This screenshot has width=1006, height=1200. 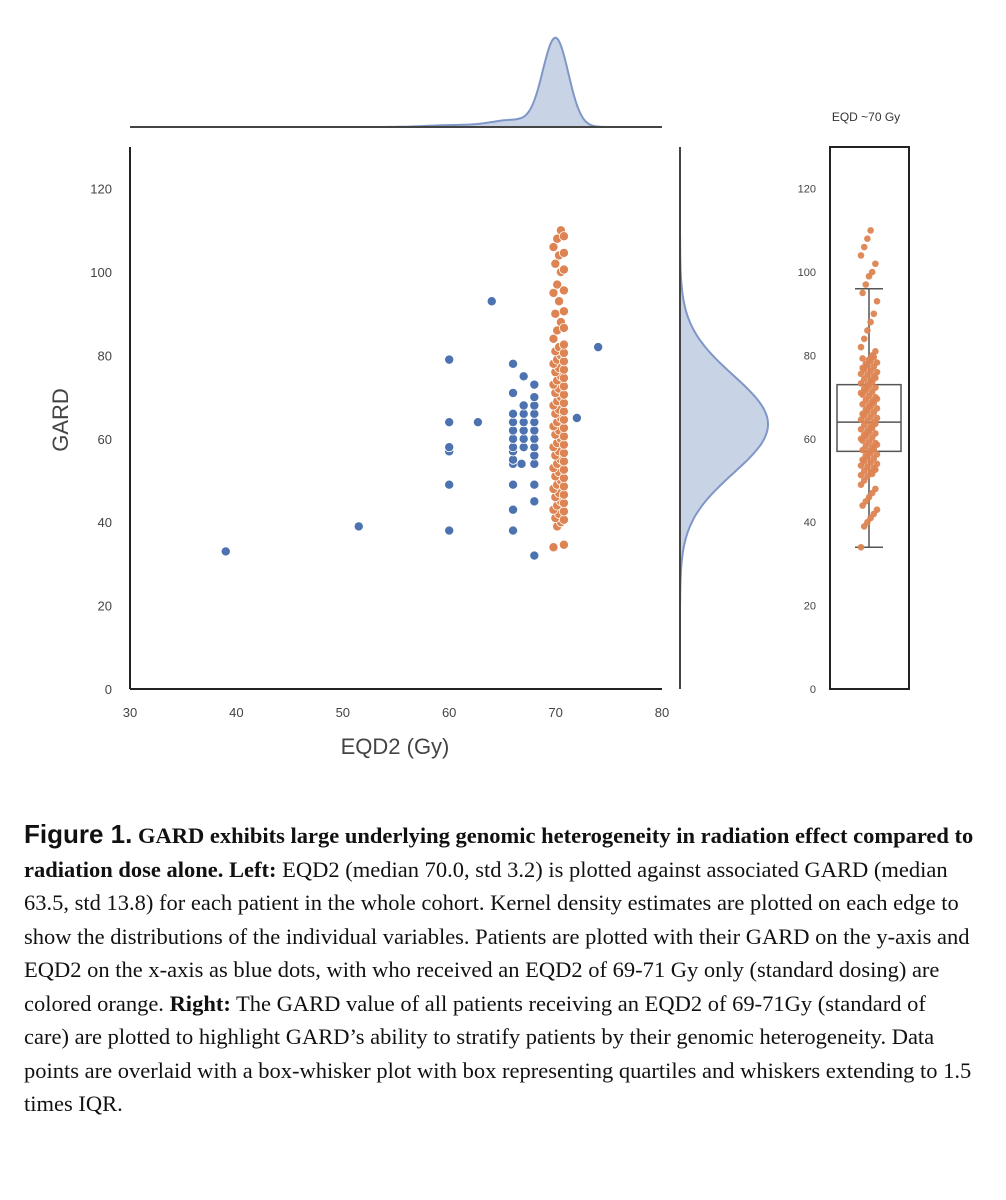 What do you see at coordinates (869, 389) in the screenshot?
I see `boxplot-points` at bounding box center [869, 389].